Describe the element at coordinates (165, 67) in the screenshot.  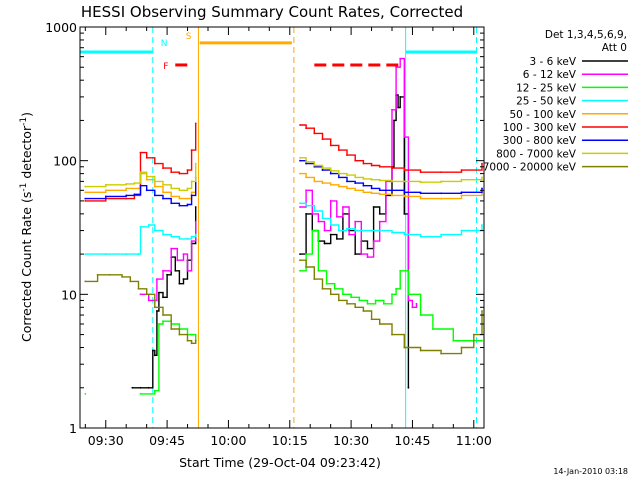
I see `flag-label-f: F` at that location.